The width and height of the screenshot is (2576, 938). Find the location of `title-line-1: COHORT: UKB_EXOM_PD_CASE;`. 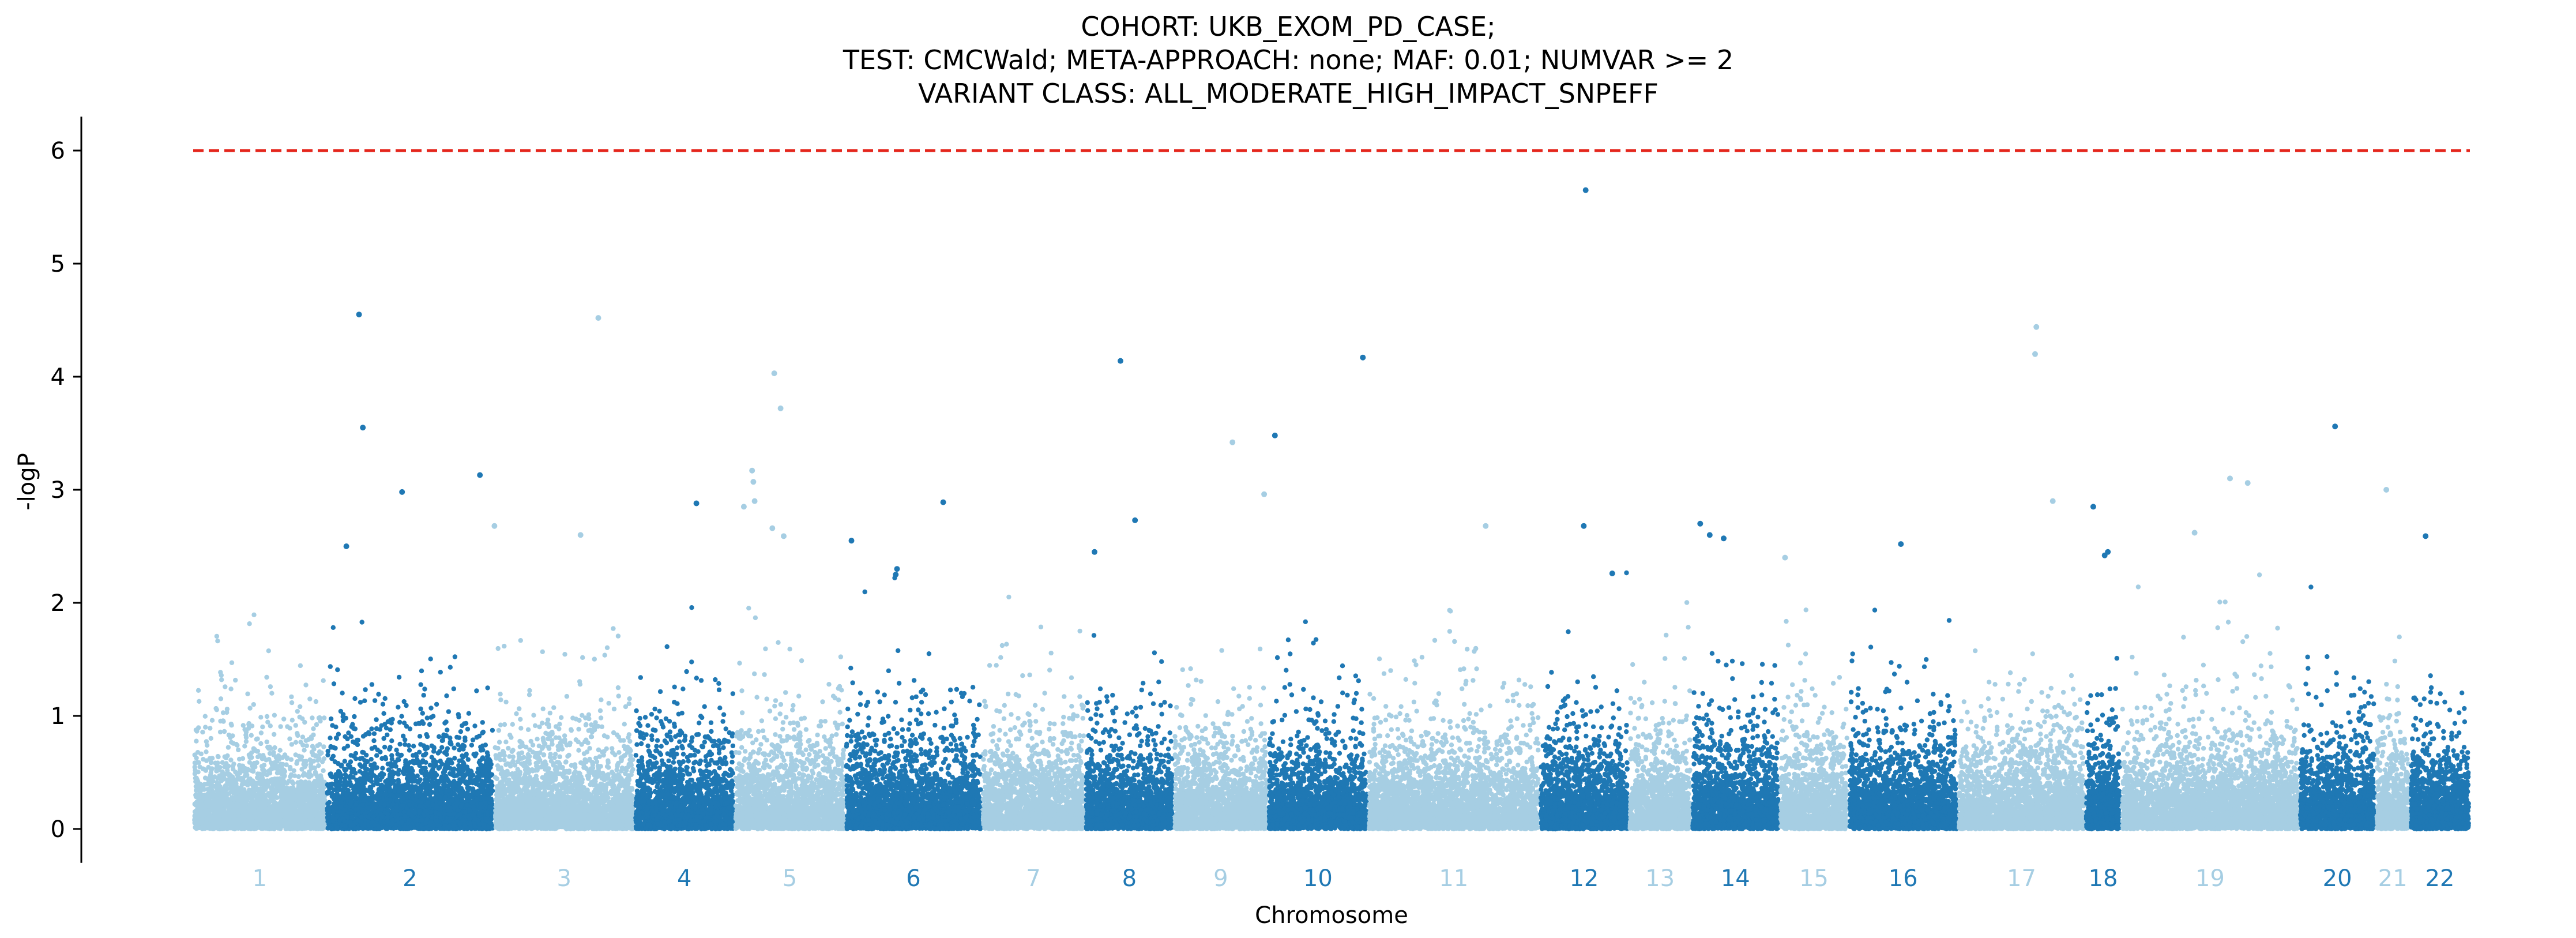

title-line-1: COHORT: UKB_EXOM_PD_CASE; is located at coordinates (1288, 26).